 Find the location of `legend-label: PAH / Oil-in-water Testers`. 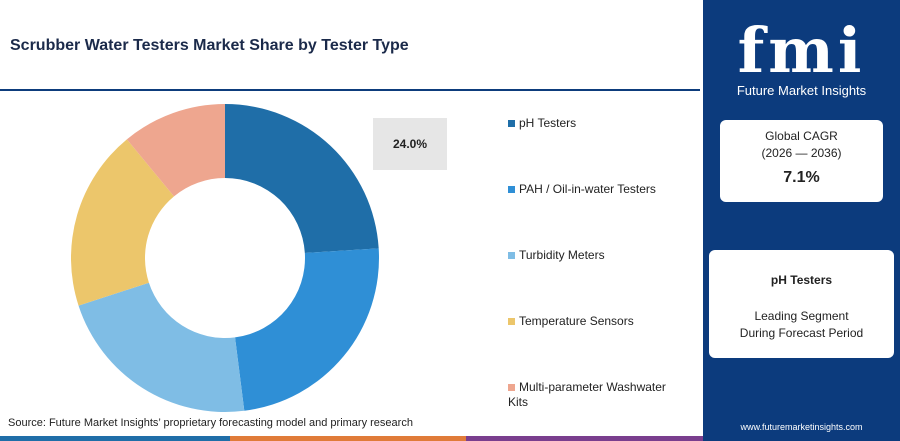

legend-label: PAH / Oil-in-water Testers is located at coordinates (587, 189).